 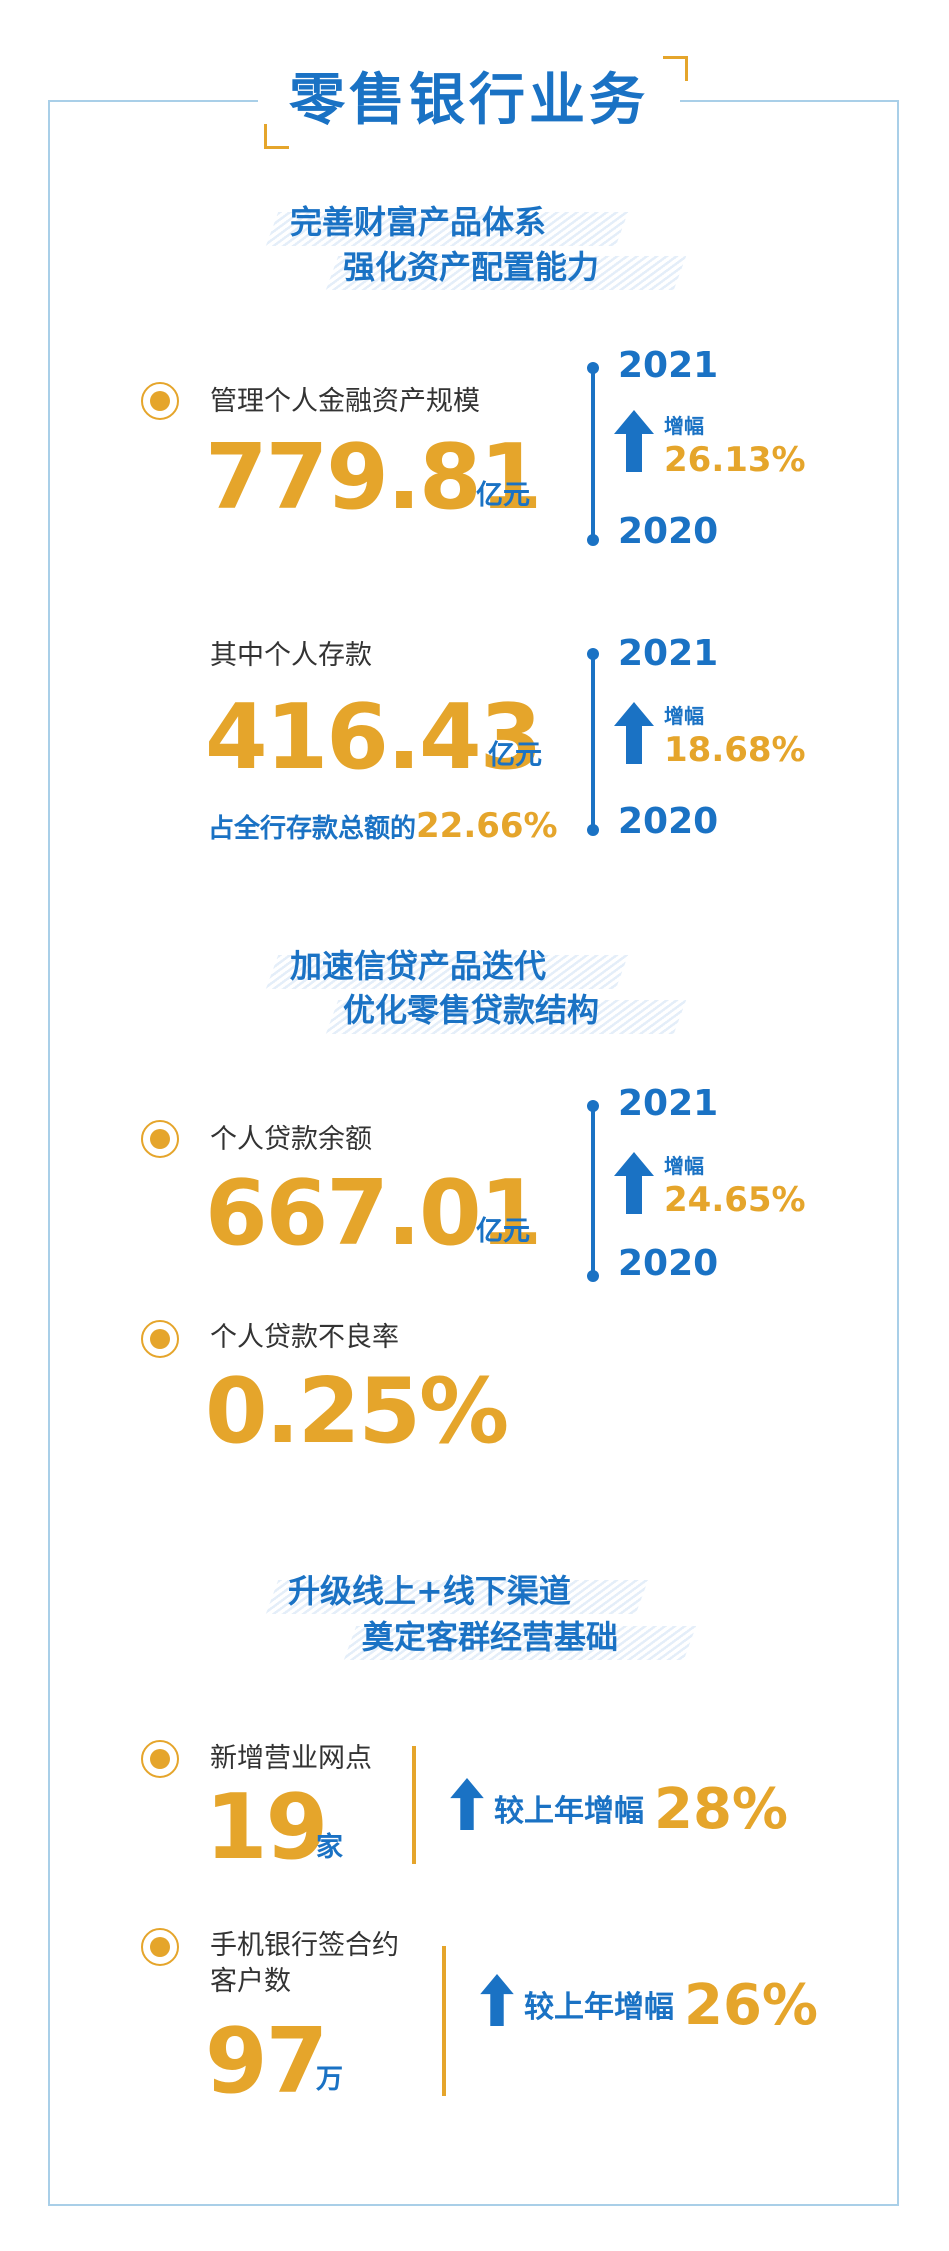 What do you see at coordinates (684, 1166) in the screenshot?
I see `loans-growth-label: 增幅` at bounding box center [684, 1166].